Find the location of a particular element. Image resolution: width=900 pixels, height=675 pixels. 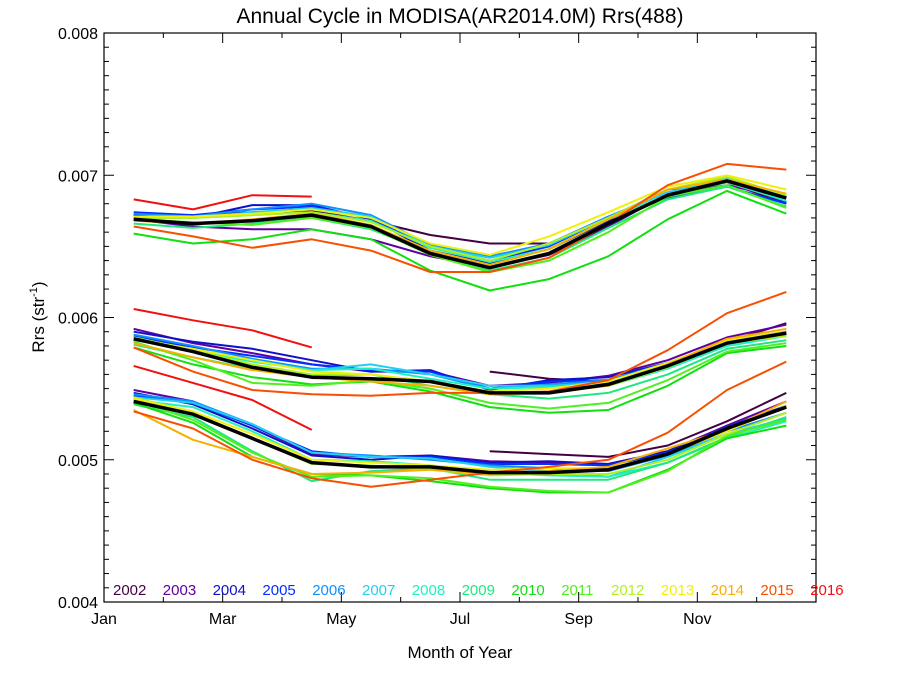

legend-item-2009: 2009 is located at coordinates (478, 590).